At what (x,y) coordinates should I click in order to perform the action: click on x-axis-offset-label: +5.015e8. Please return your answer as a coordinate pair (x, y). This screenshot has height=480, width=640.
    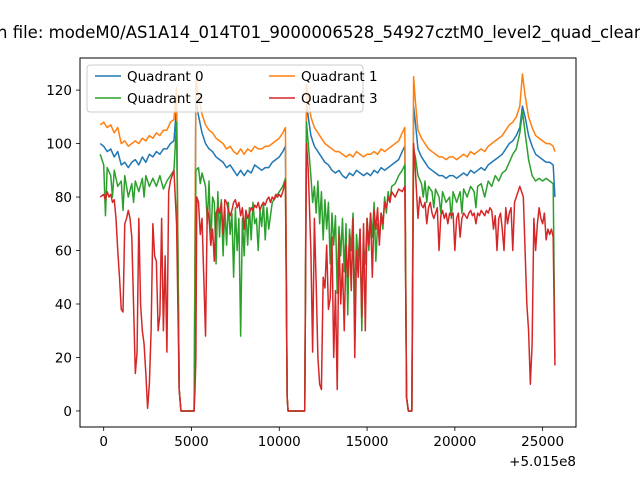
    Looking at the image, I should click on (542, 462).